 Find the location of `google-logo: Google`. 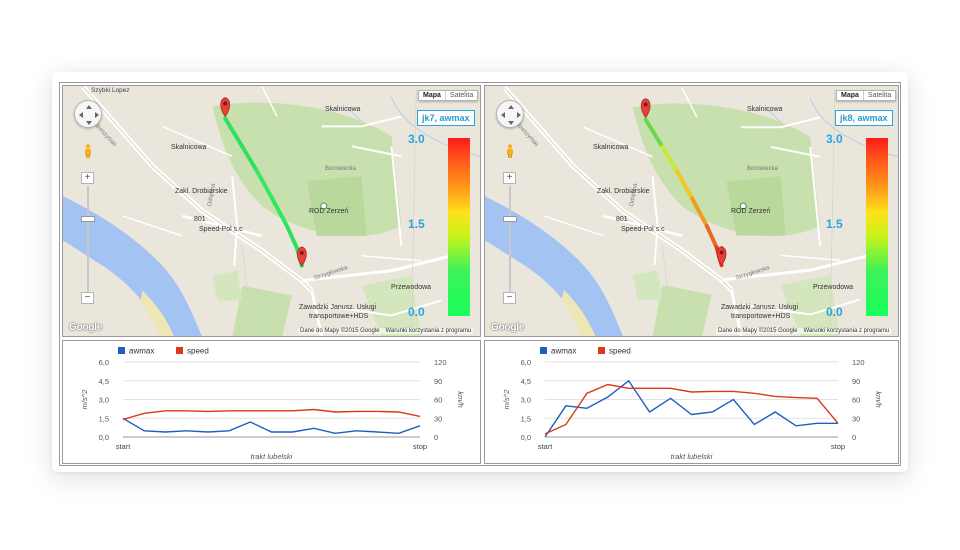

google-logo: Google is located at coordinates (86, 327).